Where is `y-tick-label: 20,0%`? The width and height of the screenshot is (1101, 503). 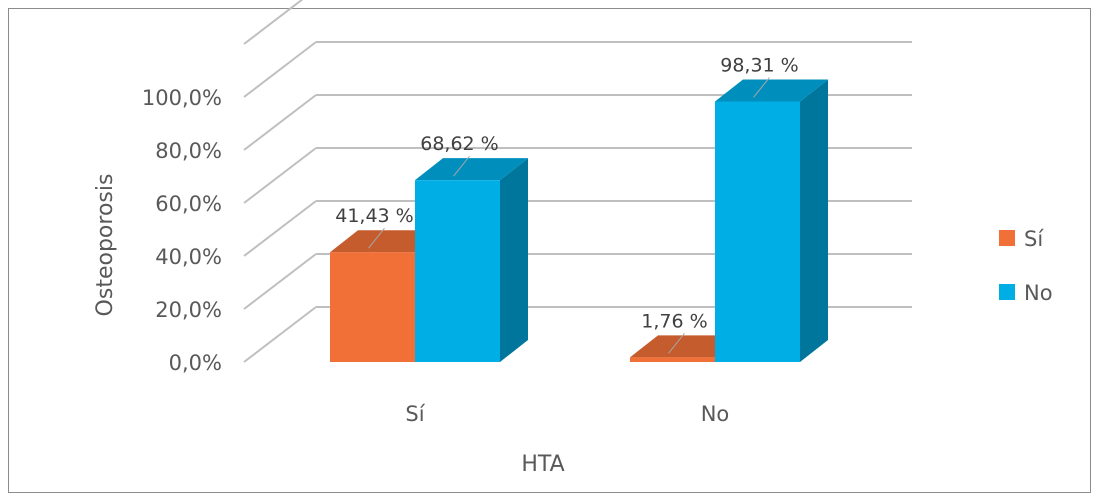 y-tick-label: 20,0% is located at coordinates (188, 310).